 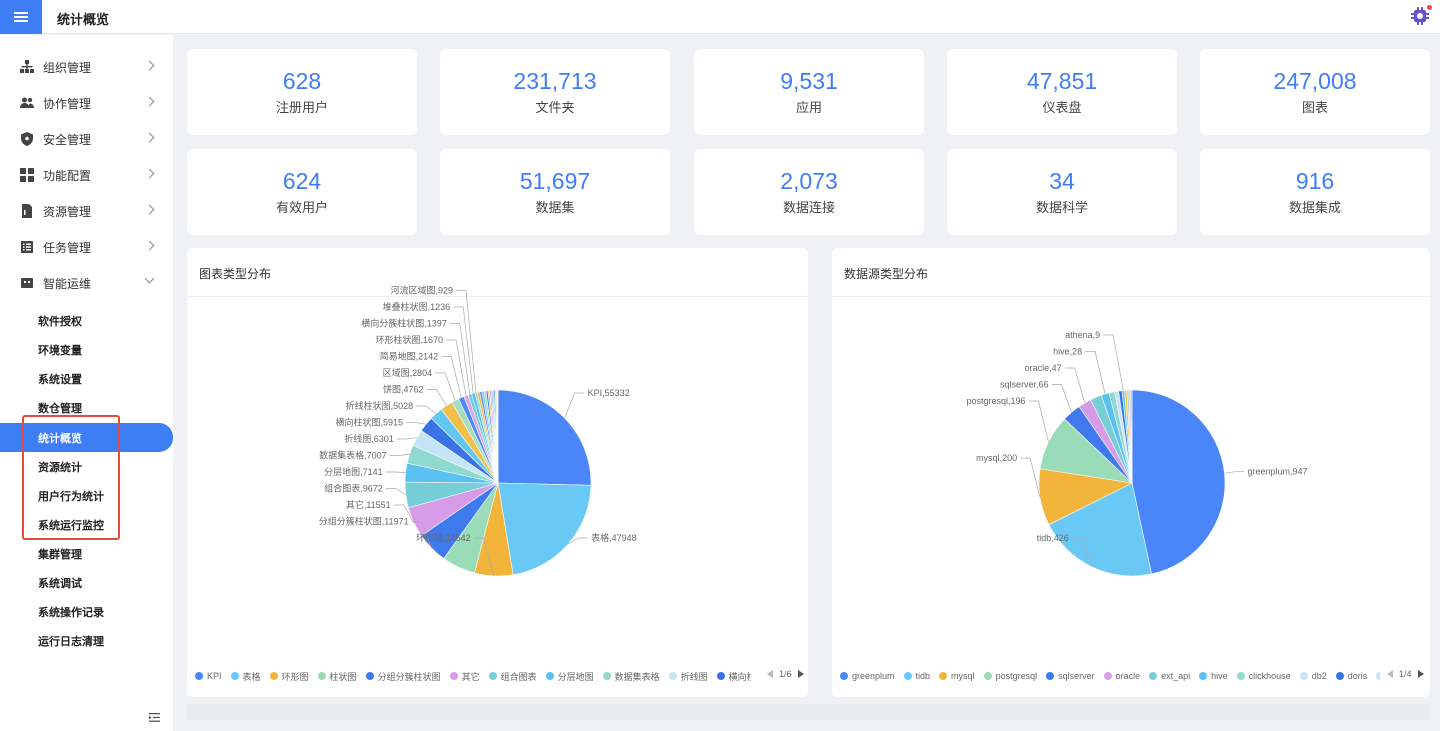 I want to click on pie-label: KPI,55332, so click(x=609, y=393).